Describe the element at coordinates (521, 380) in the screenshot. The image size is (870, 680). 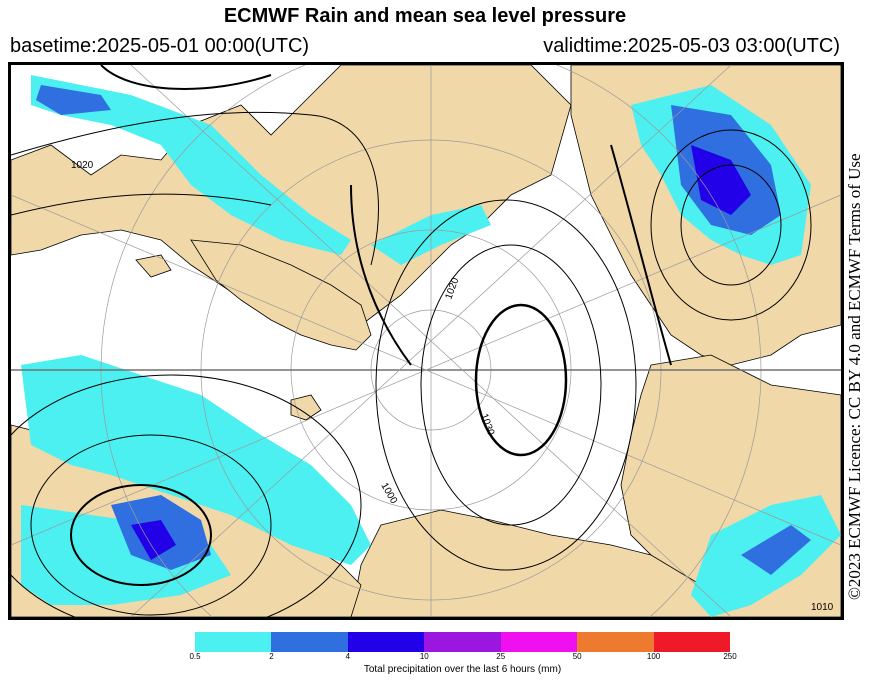
I see `isobar-high-center` at that location.